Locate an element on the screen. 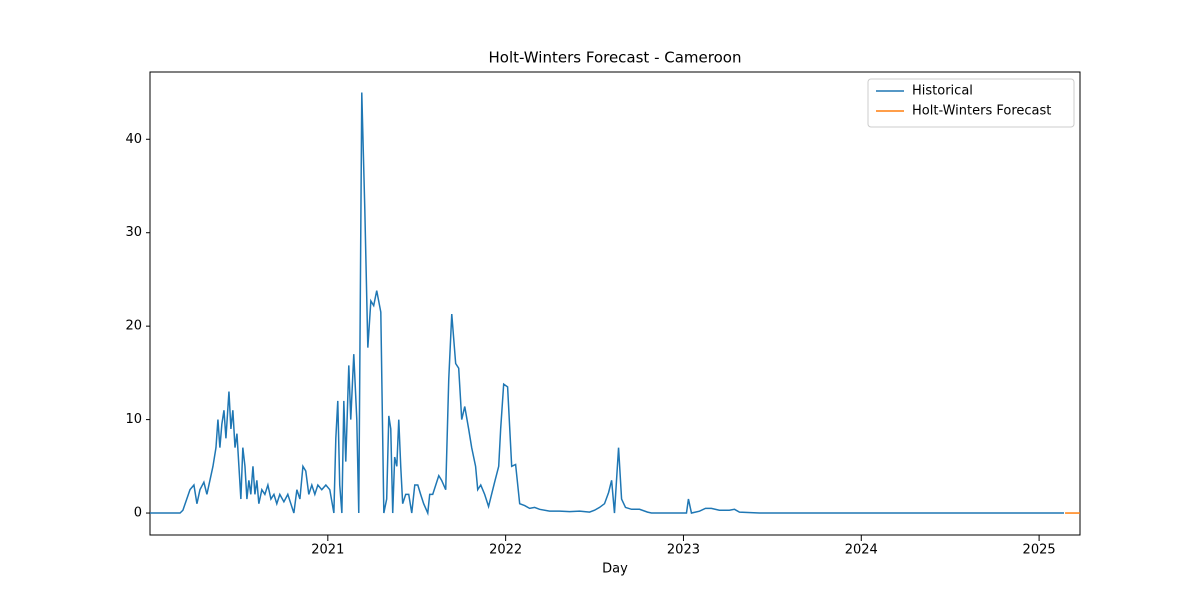  legend-label: Historical is located at coordinates (942, 91).